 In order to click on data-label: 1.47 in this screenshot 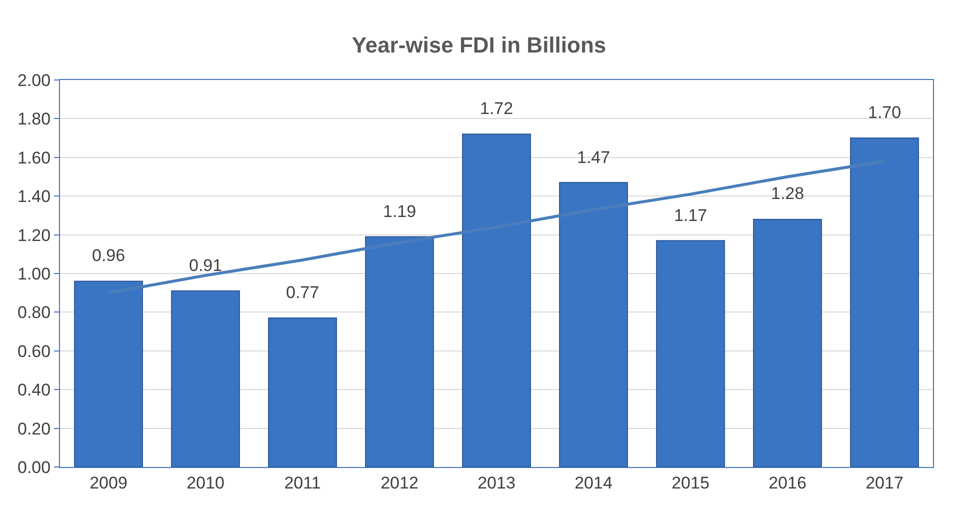, I will do `click(593, 157)`.